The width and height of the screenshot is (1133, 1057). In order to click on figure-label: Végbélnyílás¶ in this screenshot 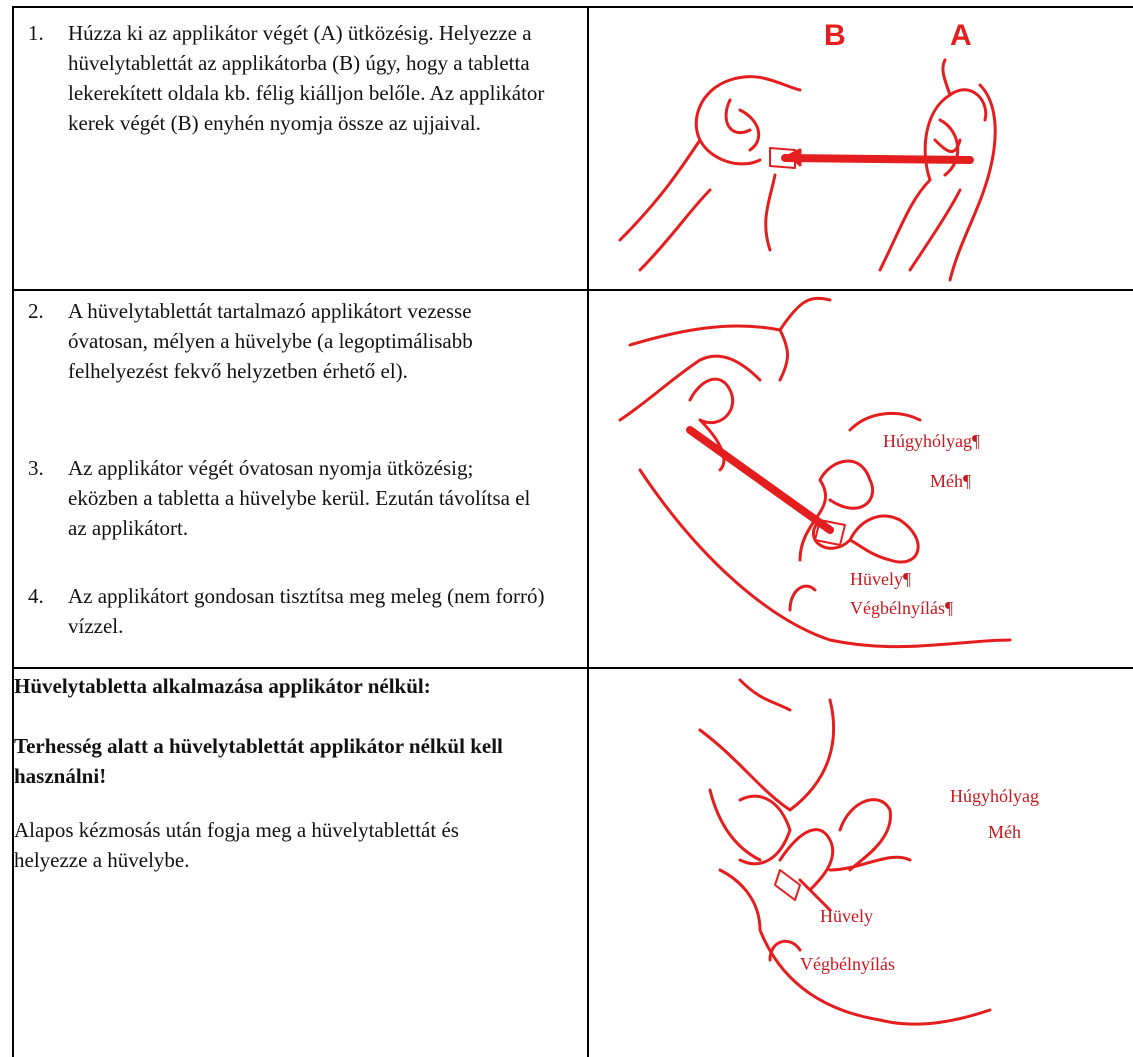, I will do `click(901, 608)`.